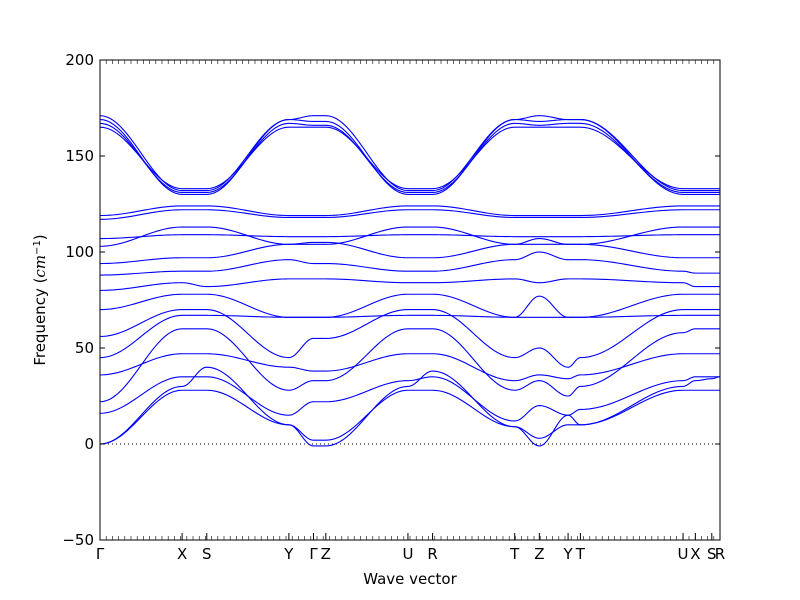 The width and height of the screenshot is (800, 600). Describe the element at coordinates (78, 540) in the screenshot. I see `y-tick-label: −50` at that location.